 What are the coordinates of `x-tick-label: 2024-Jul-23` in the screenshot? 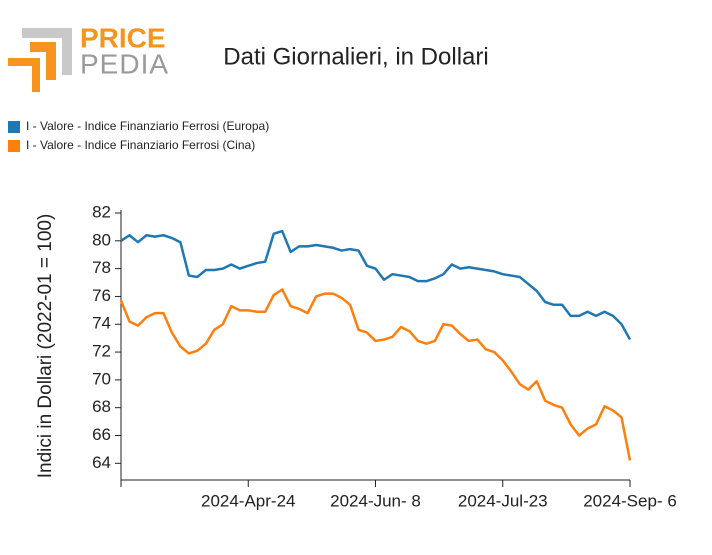 It's located at (503, 500).